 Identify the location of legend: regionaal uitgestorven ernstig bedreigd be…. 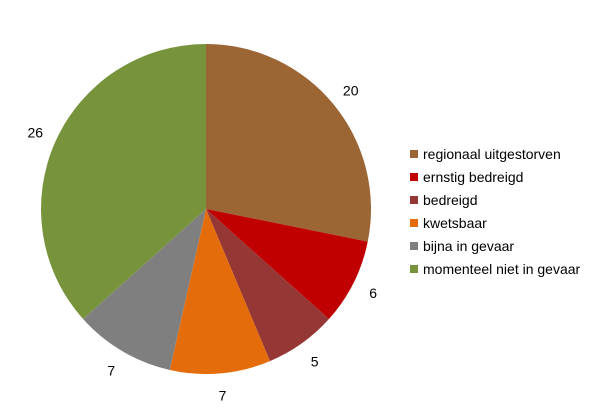
(495, 211).